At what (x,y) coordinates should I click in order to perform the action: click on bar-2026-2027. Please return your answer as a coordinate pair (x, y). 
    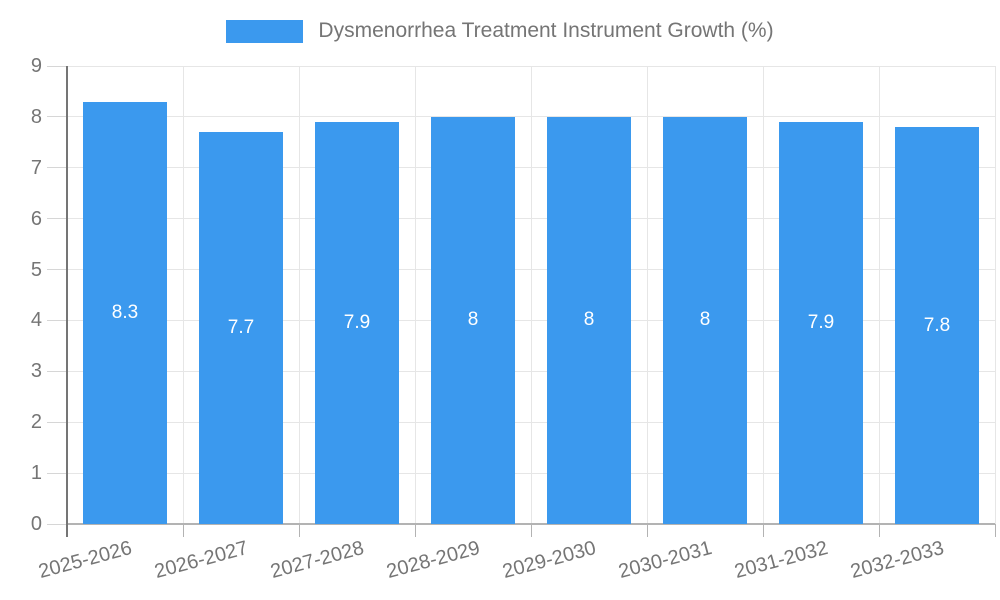
    Looking at the image, I should click on (241, 328).